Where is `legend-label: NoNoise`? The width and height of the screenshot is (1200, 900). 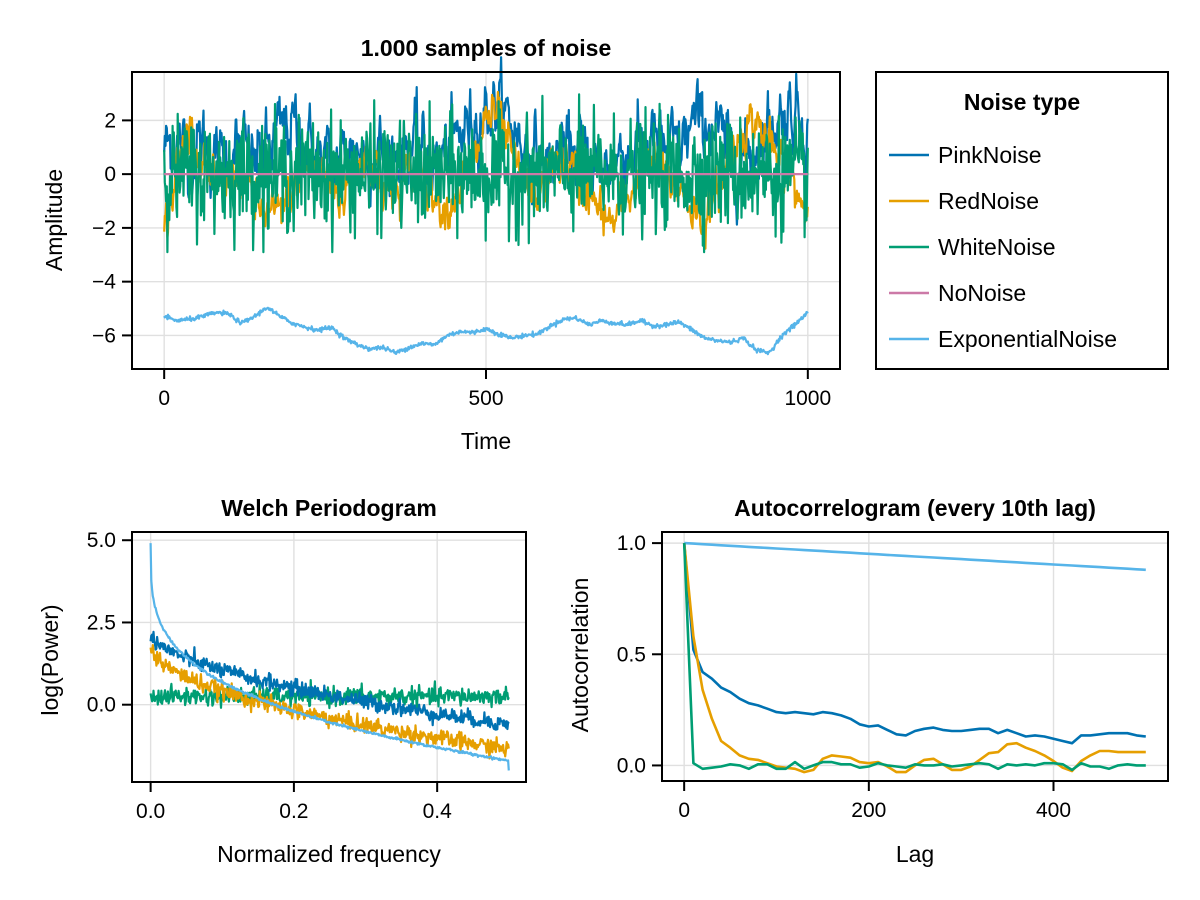
legend-label: NoNoise is located at coordinates (982, 293).